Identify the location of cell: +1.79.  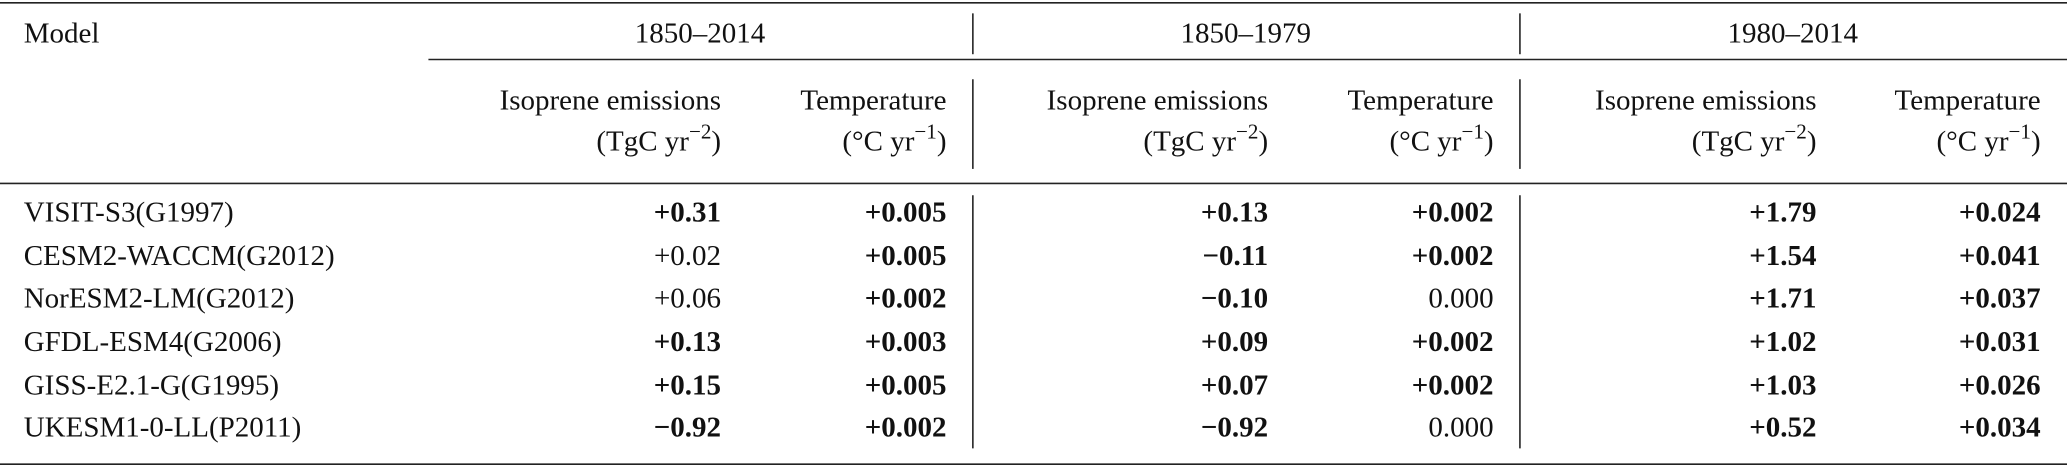
(1782, 213).